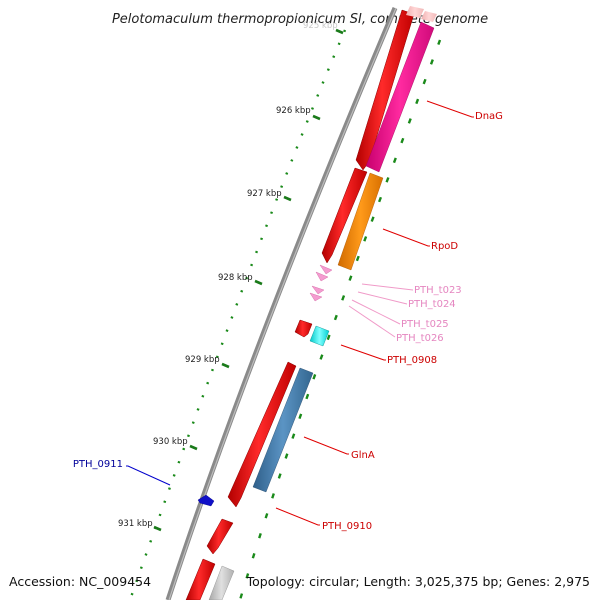  I want to click on grey-feature, so click(221, 582).